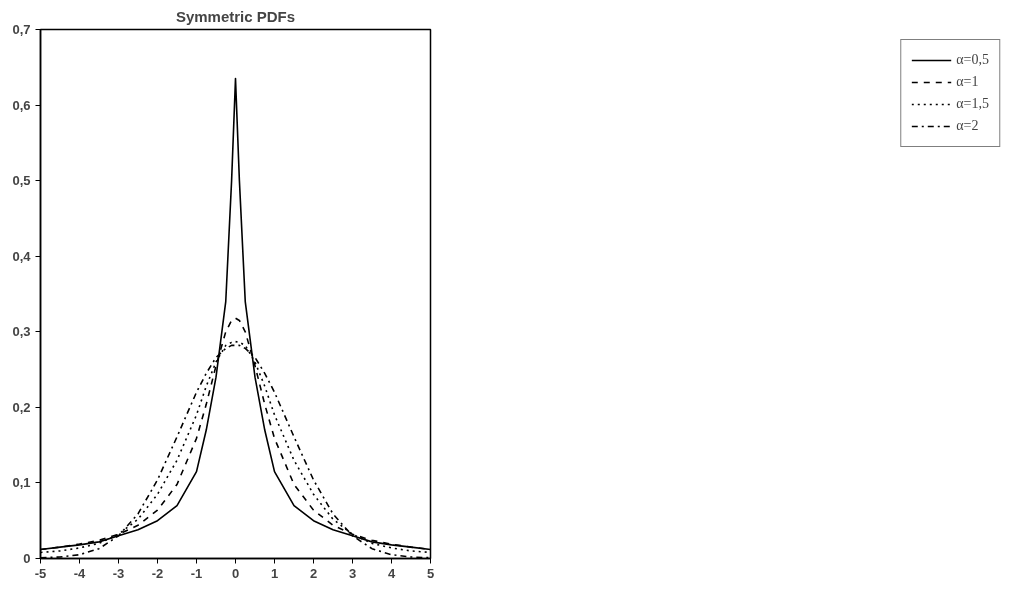  What do you see at coordinates (40, 573) in the screenshot?
I see `x-tick-label: -5` at bounding box center [40, 573].